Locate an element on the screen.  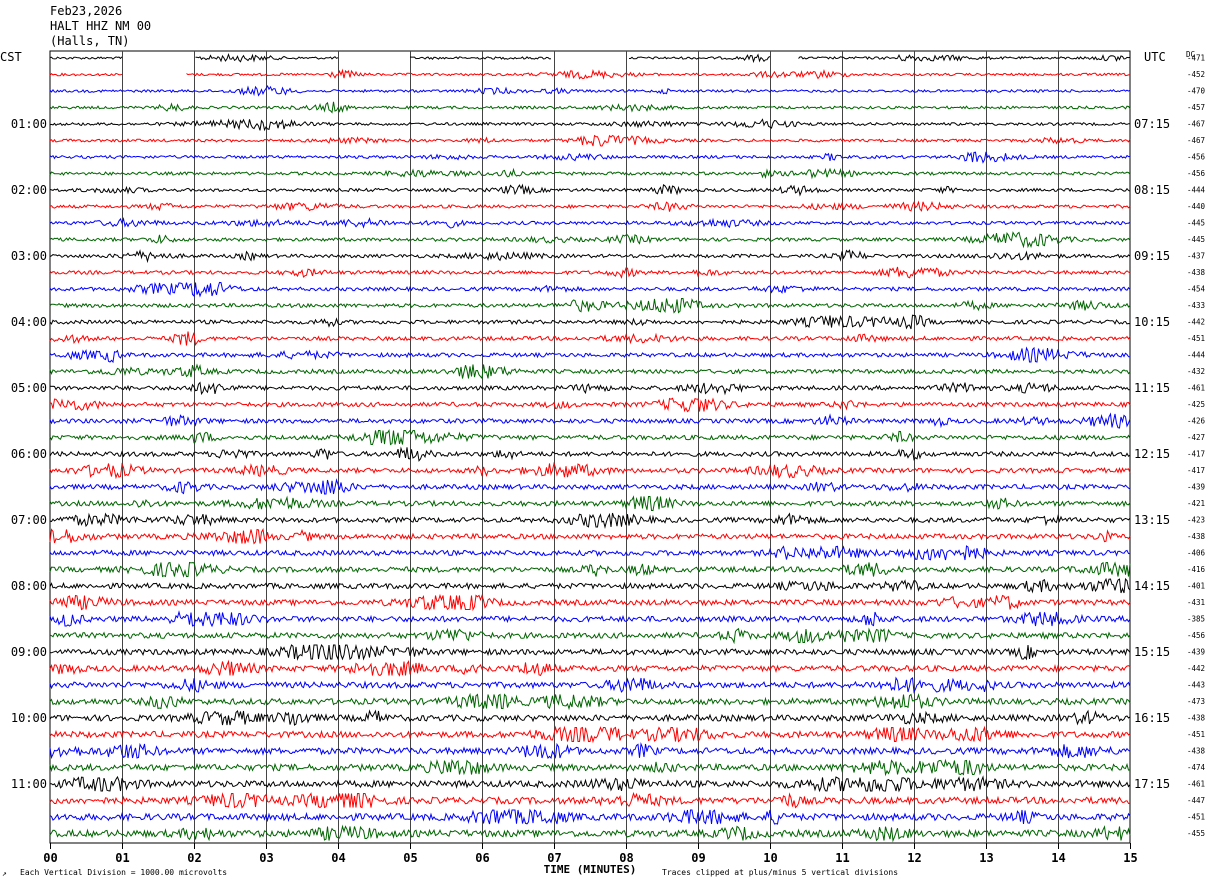
dc-offset-label: -401 is located at coordinates (1196, 586).